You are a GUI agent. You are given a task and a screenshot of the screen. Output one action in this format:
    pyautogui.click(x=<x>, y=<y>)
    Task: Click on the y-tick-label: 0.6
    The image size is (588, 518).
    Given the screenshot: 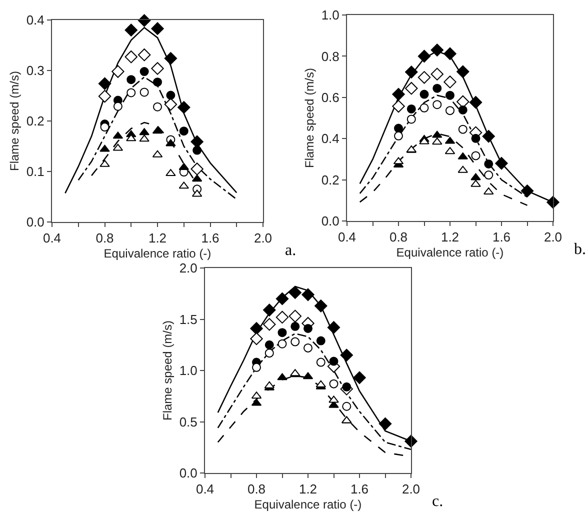 What is the action you would take?
    pyautogui.click(x=330, y=97)
    